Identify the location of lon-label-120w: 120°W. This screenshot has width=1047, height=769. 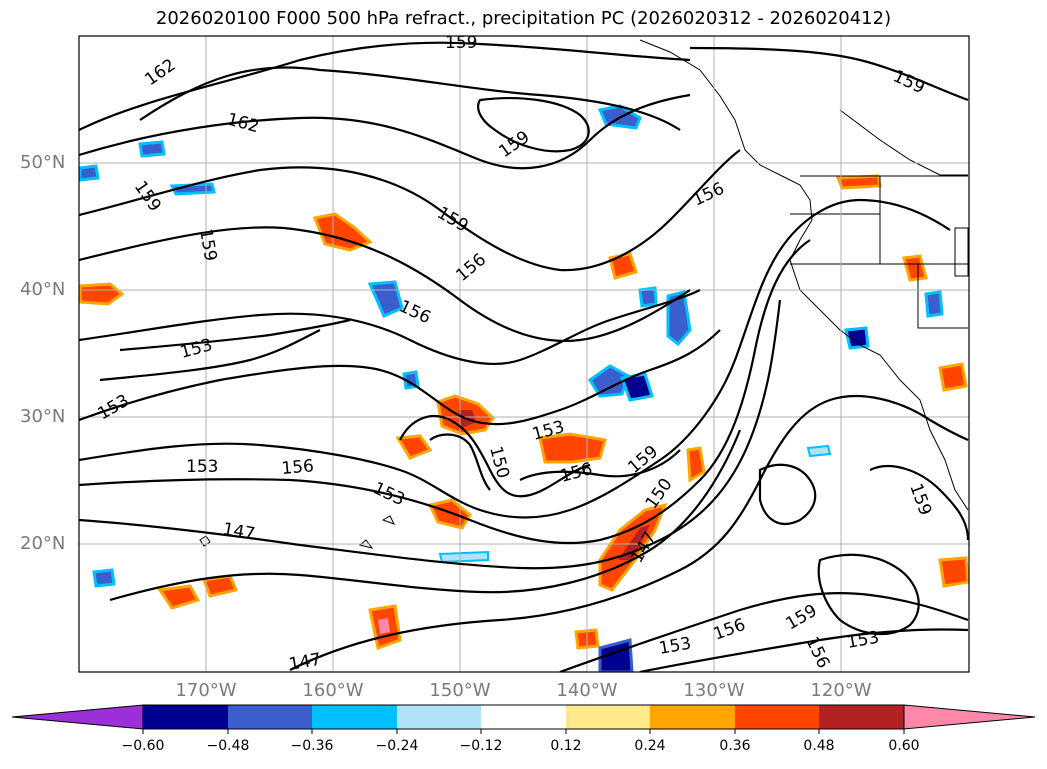
(841, 690).